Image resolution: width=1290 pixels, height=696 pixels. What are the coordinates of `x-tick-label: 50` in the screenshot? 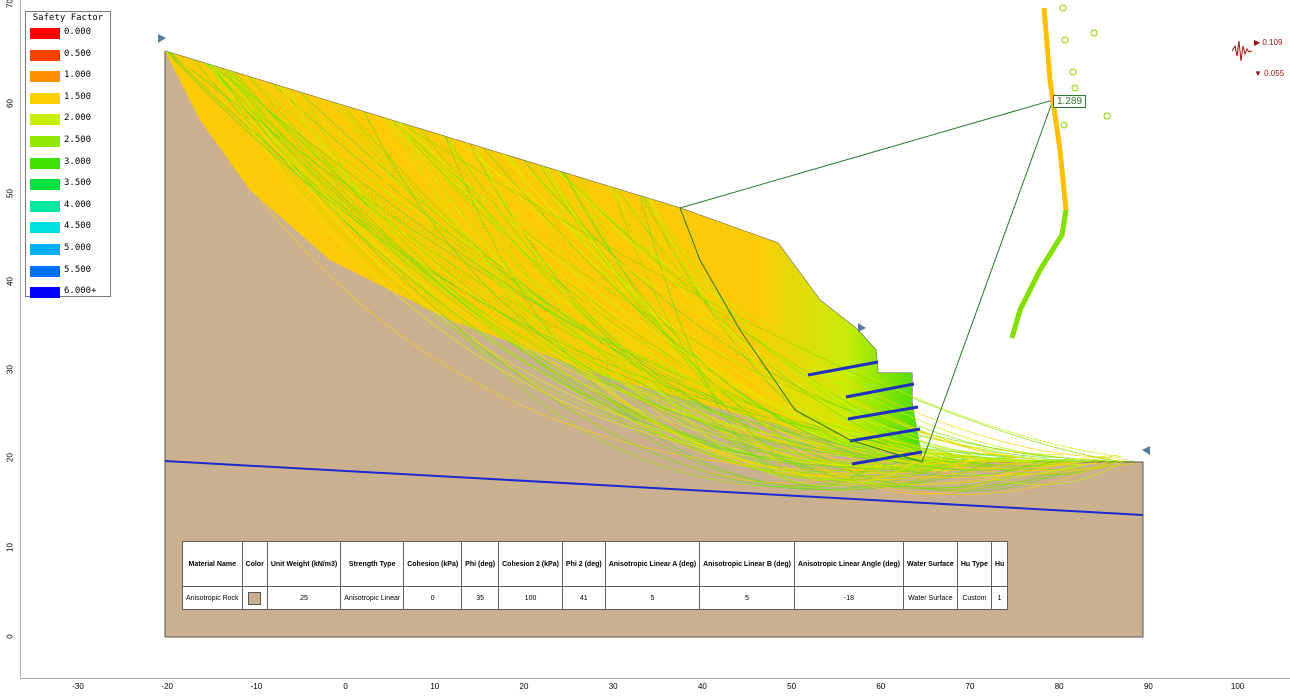 It's located at (792, 686).